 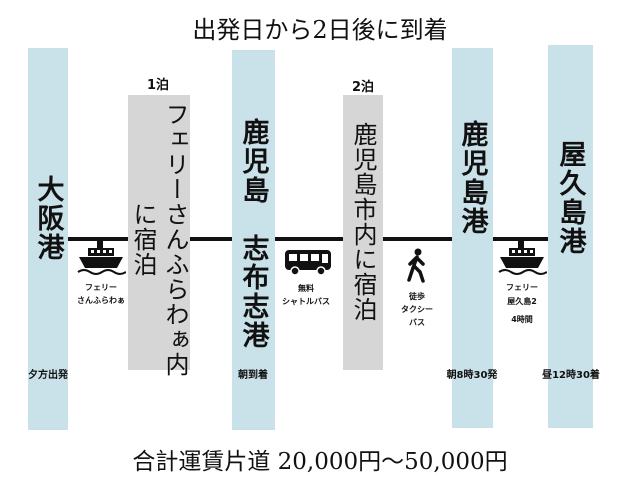 What do you see at coordinates (363, 222) in the screenshot?
I see `stay-label: 鹿児島市内に宿泊` at bounding box center [363, 222].